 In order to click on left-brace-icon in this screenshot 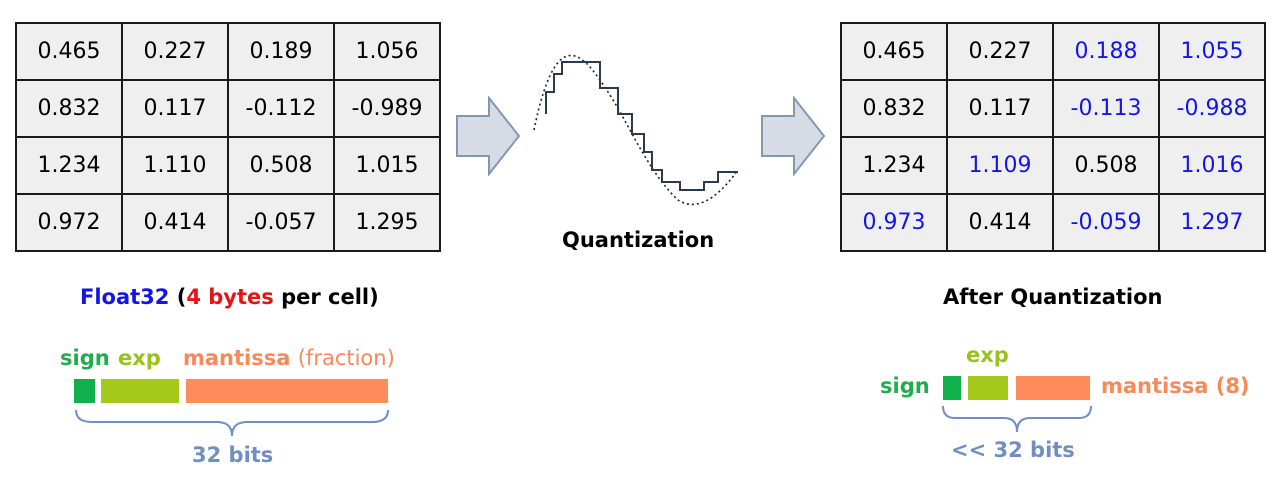, I will do `click(232, 423)`.